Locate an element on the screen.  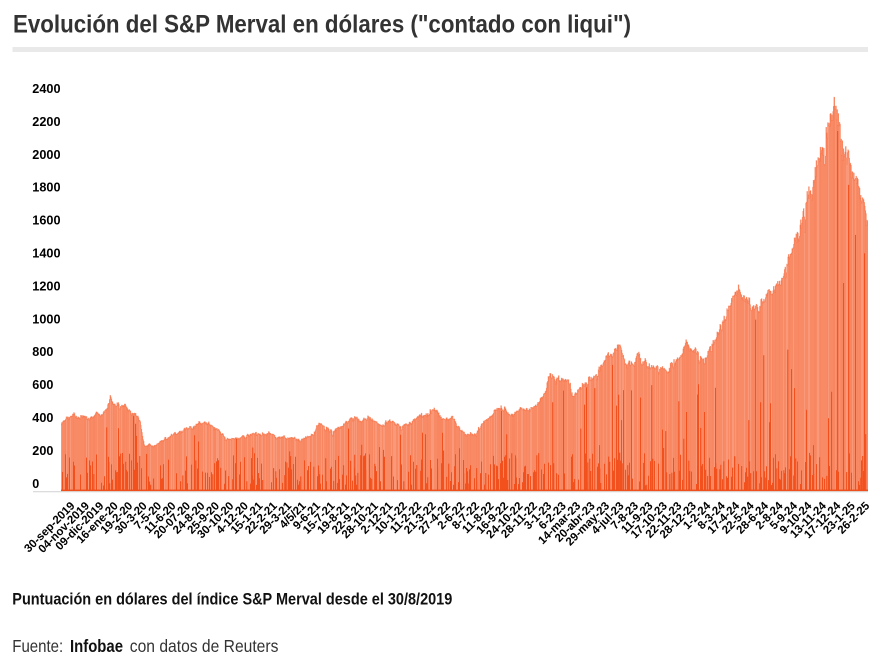
svg-text: con datos de Reuters is located at coordinates (204, 646).